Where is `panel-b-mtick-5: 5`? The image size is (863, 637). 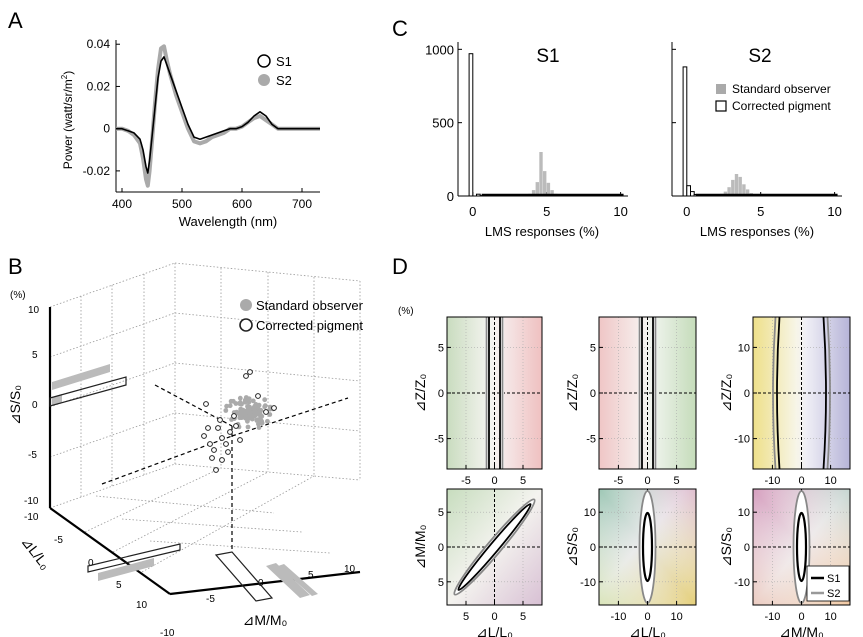 panel-b-mtick-5: 5 is located at coordinates (311, 575).